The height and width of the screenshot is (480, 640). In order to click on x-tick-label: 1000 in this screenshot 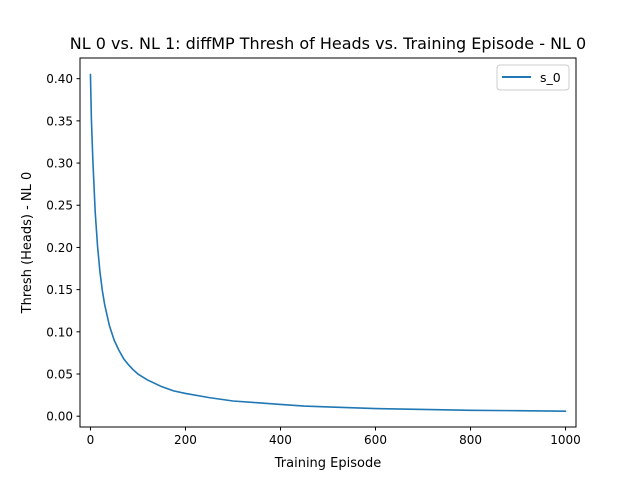, I will do `click(565, 440)`.